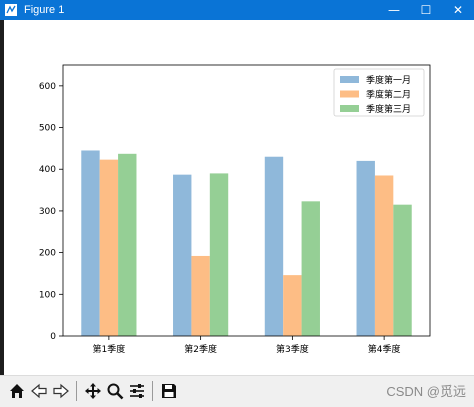 The width and height of the screenshot is (474, 407). I want to click on zoom-icon, so click(115, 391).